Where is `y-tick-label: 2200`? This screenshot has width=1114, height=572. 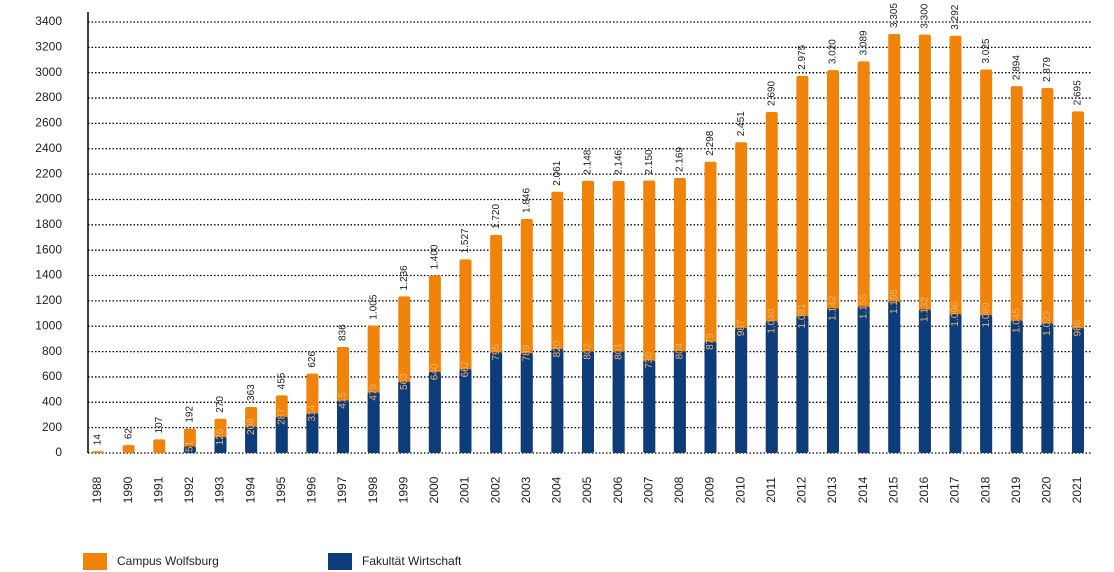 y-tick-label: 2200 is located at coordinates (48, 173).